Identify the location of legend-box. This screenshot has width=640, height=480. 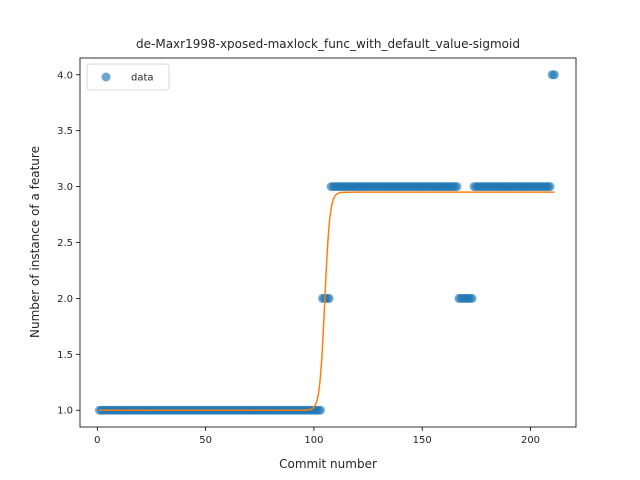
(128, 77).